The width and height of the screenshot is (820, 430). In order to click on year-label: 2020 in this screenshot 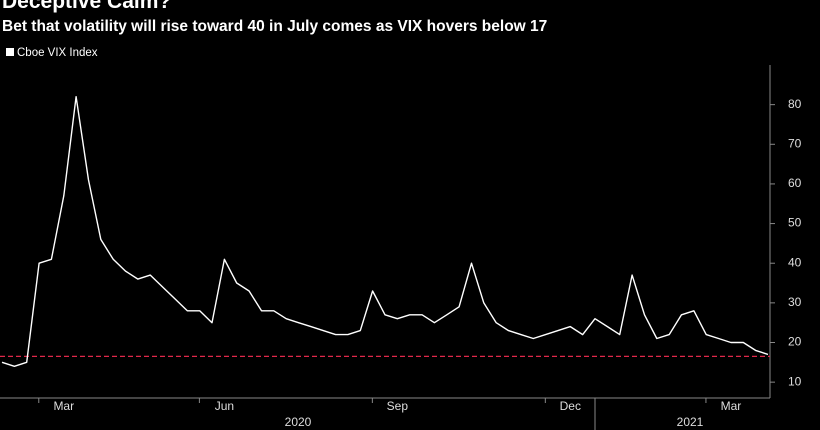, I will do `click(298, 422)`.